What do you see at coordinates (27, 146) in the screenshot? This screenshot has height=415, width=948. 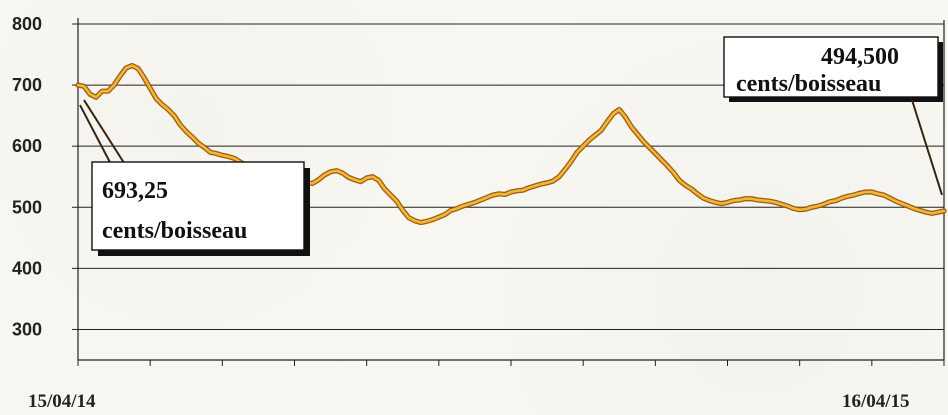 I see `y-tick-label-600: 600` at bounding box center [27, 146].